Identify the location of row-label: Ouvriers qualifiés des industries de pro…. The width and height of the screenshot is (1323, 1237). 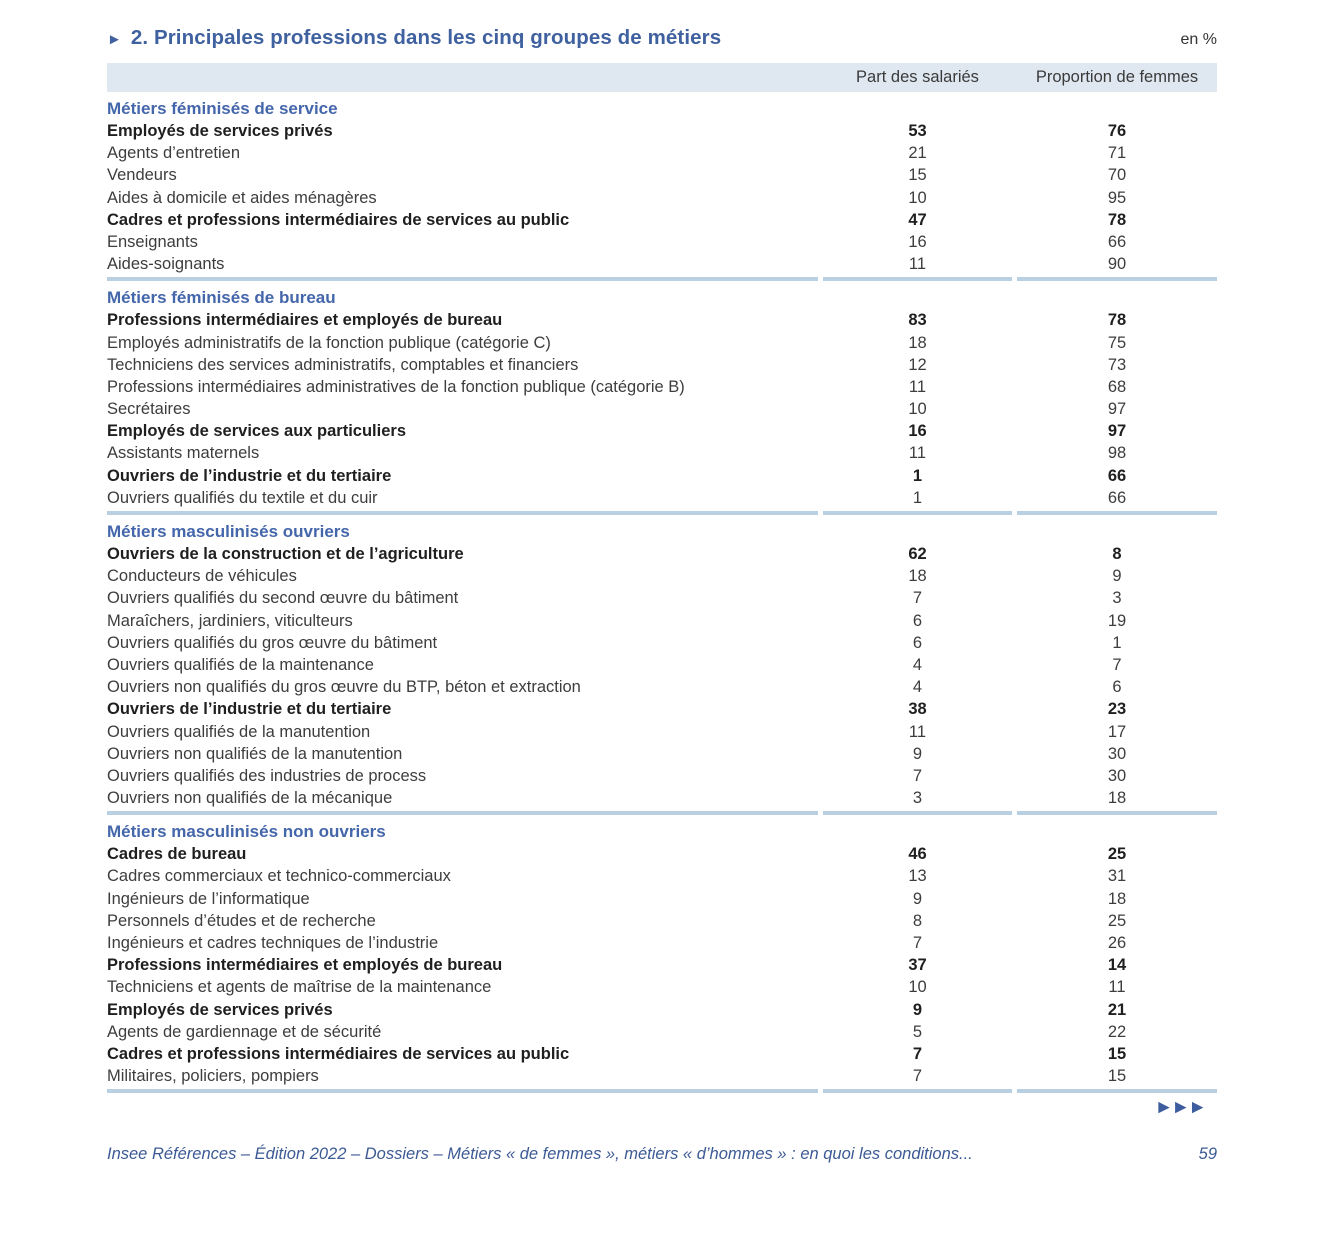
(267, 775).